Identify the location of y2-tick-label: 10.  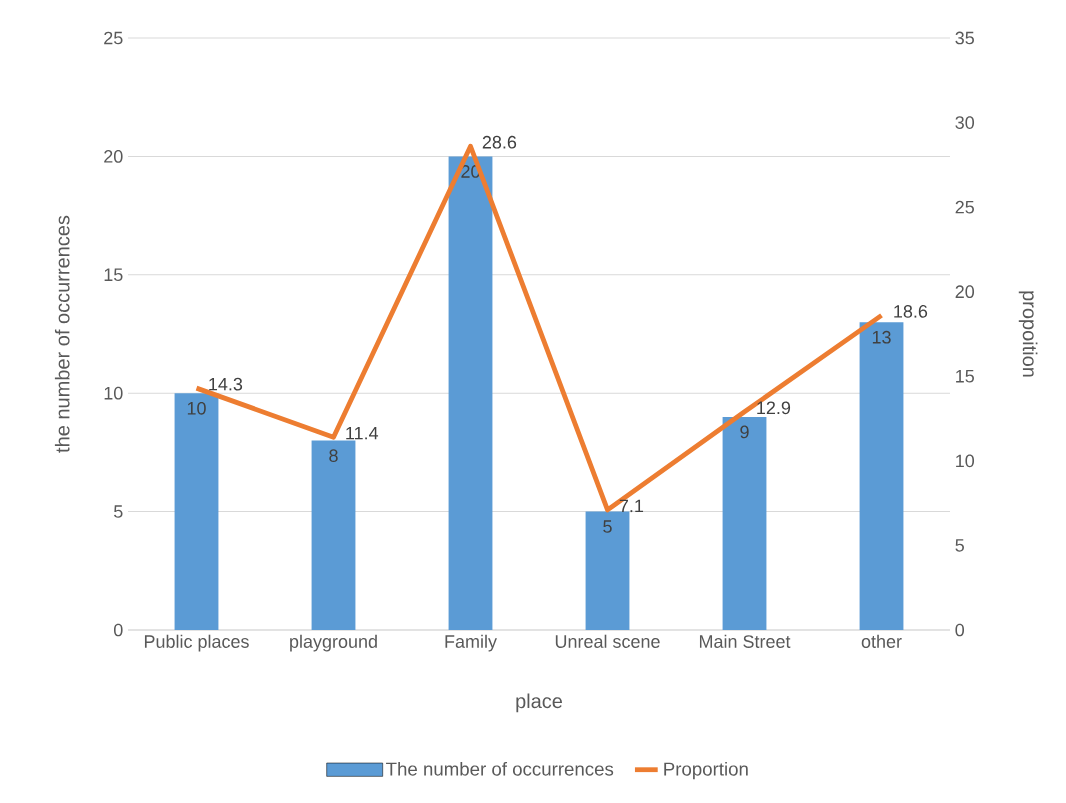
(965, 461).